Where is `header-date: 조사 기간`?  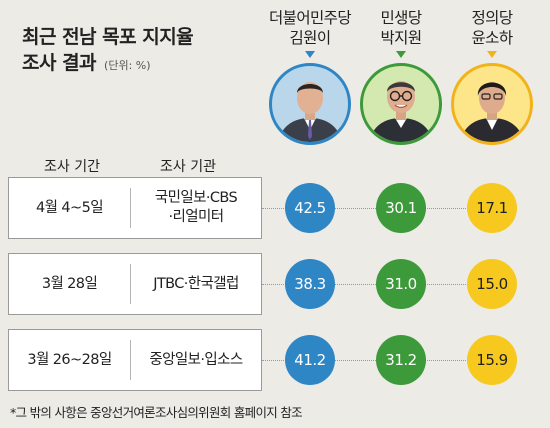 header-date: 조사 기간 is located at coordinates (72, 167).